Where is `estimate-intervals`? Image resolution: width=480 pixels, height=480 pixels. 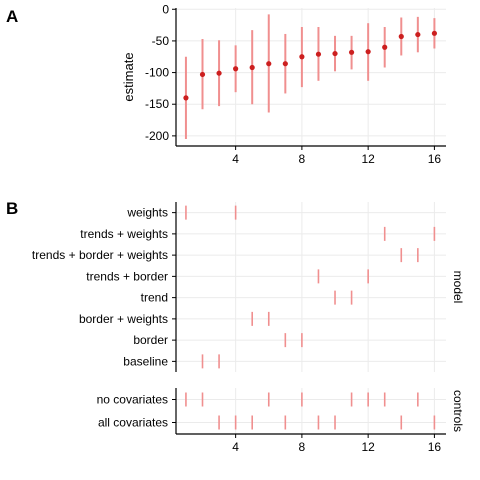 estimate-intervals is located at coordinates (310, 77).